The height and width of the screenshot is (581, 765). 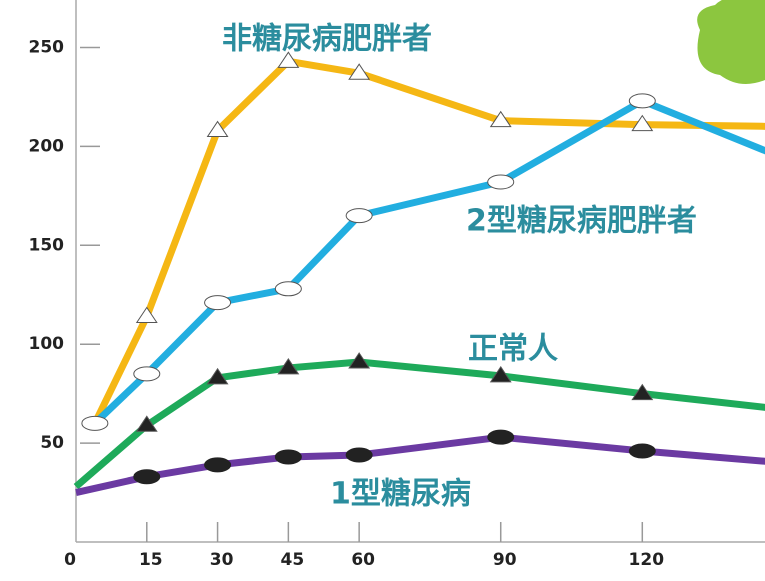 I want to click on y-tick-label: 250, so click(x=47, y=47).